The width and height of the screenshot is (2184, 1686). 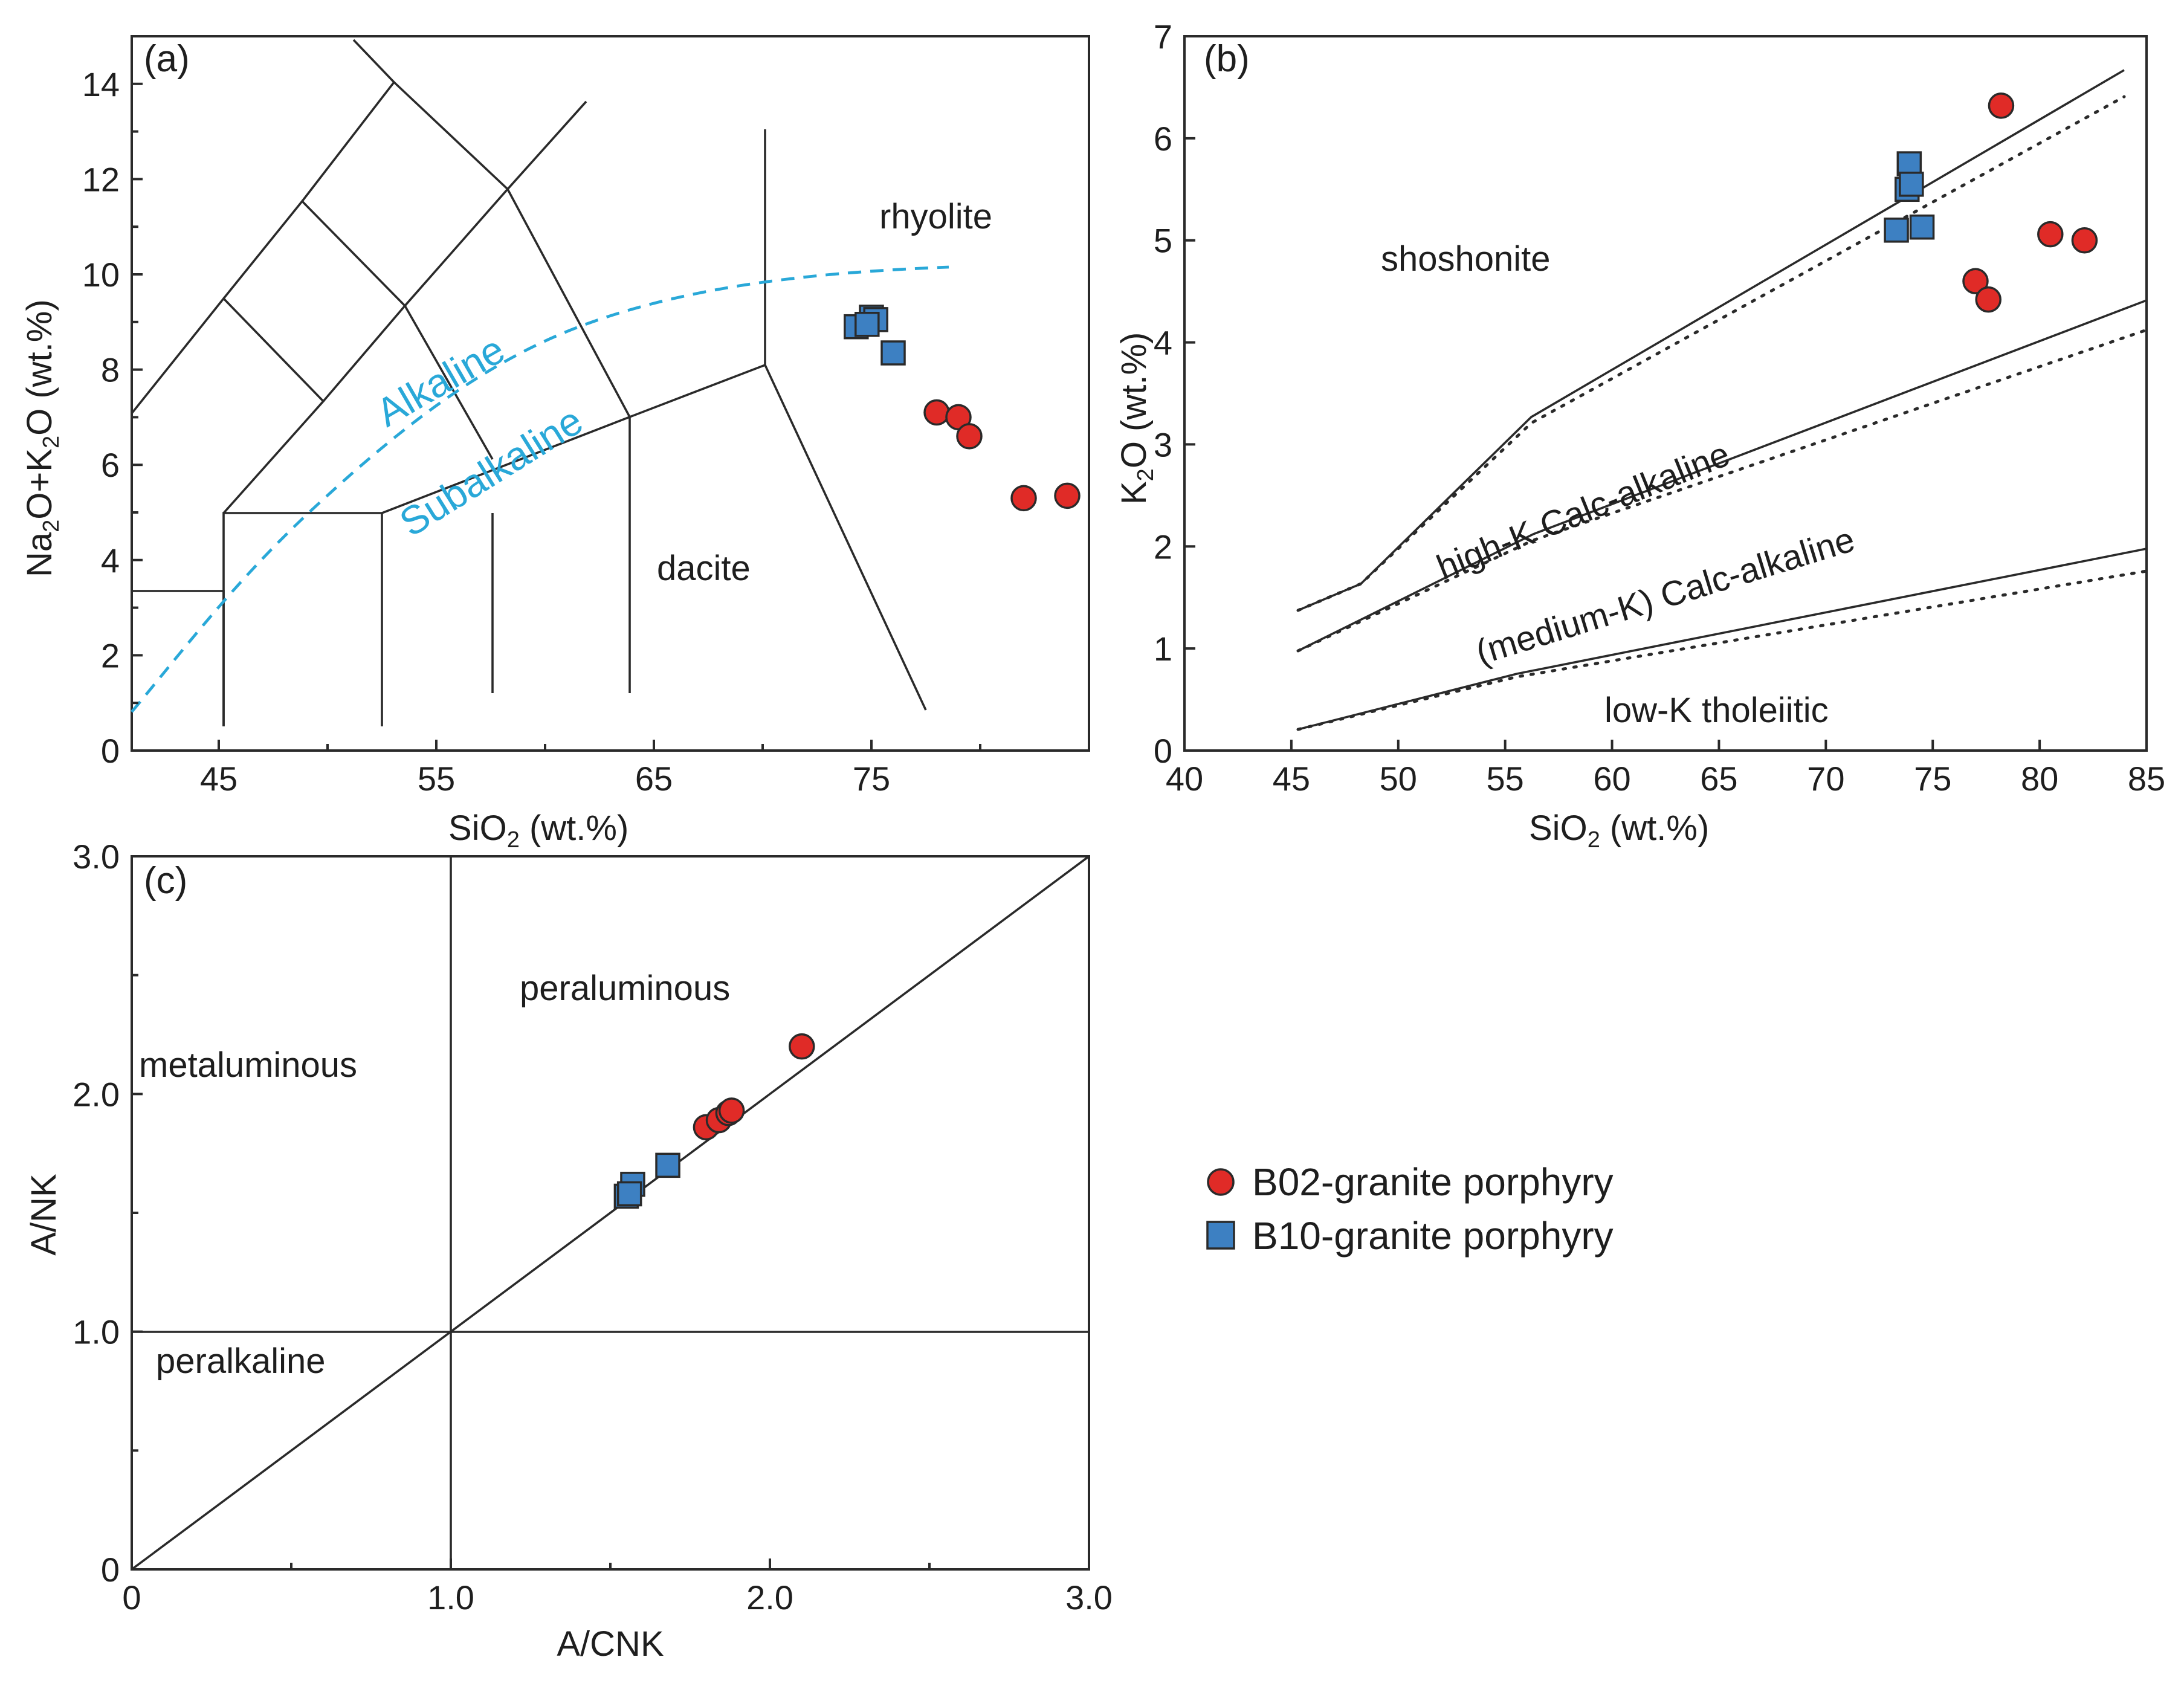 What do you see at coordinates (1163, 649) in the screenshot?
I see `y-tick-label: 1` at bounding box center [1163, 649].